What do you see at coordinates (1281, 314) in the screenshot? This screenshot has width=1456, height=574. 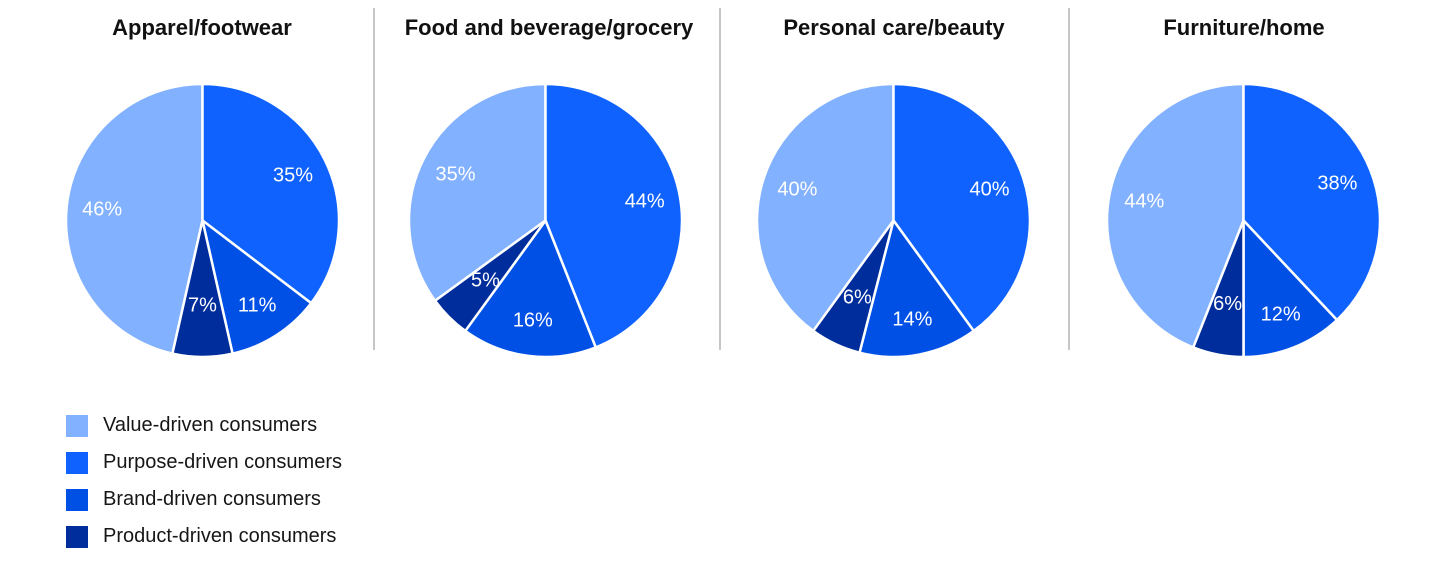 I see `pie-data-label-brand: 12%` at bounding box center [1281, 314].